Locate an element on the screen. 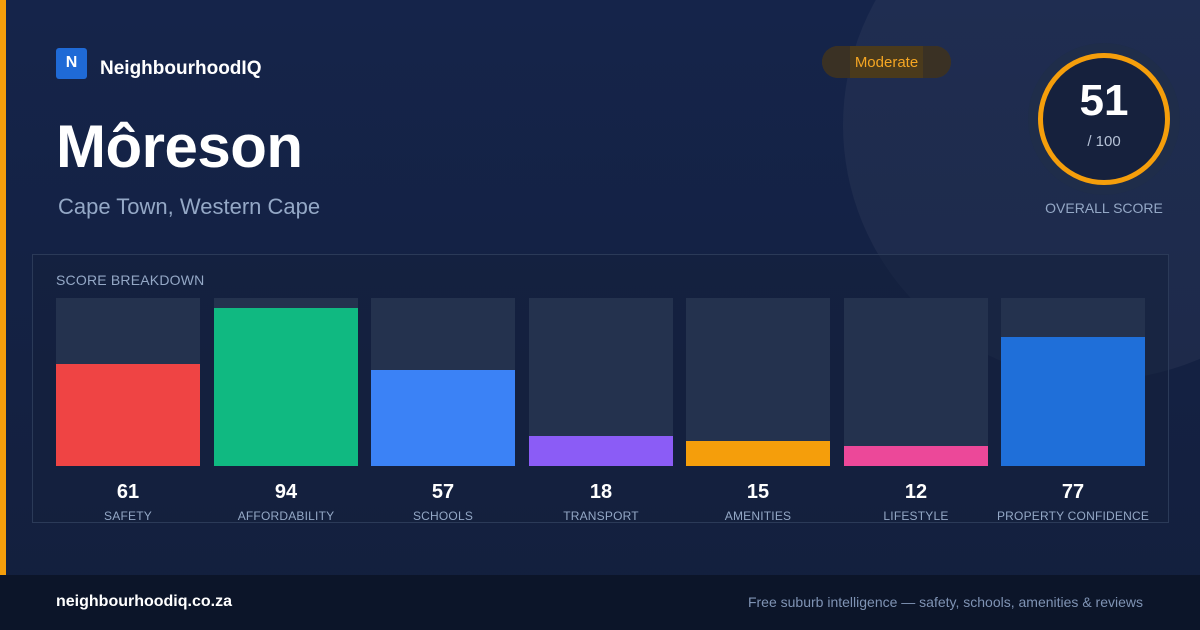 The width and height of the screenshot is (1200, 630). footer-domain-link: neighbourhoodiq.co.za is located at coordinates (144, 601).